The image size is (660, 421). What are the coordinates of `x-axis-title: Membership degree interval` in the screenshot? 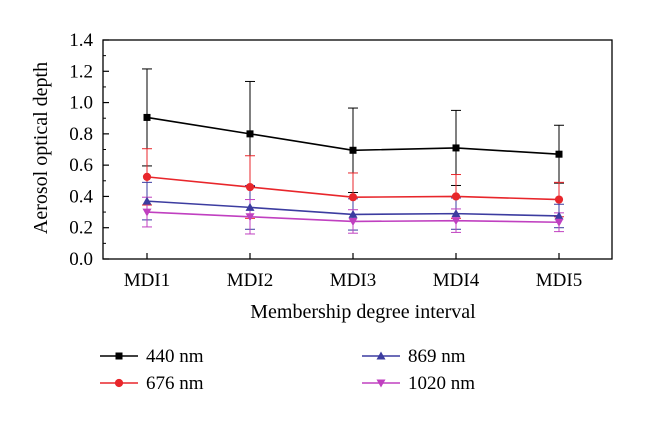 It's located at (363, 312).